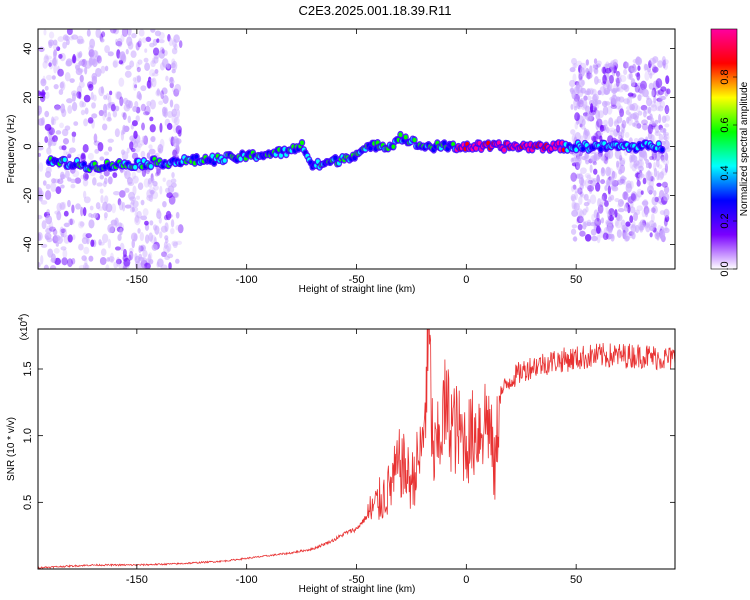  I want to click on snr-x-axis-label: Height of straight line (km), so click(357, 589).